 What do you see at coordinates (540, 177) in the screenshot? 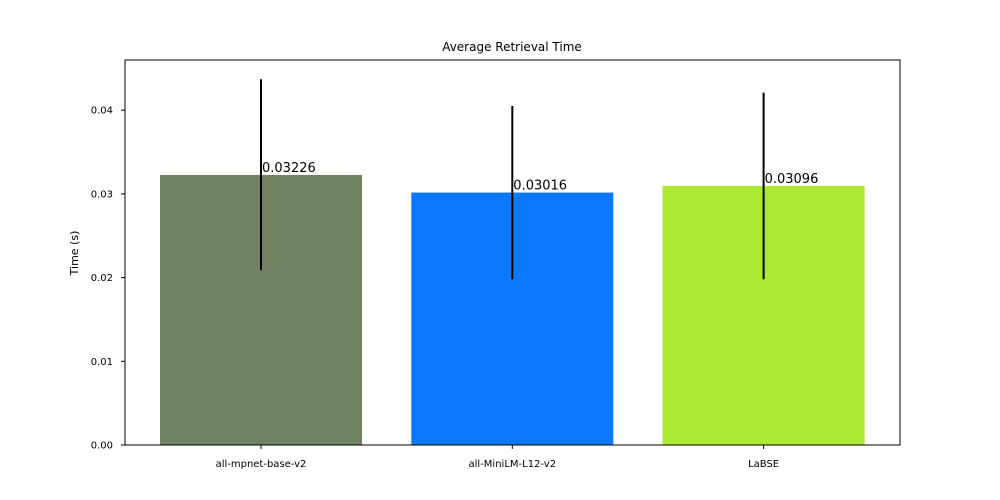
I see `data-labels-group: 0.03226 0.03016 0.03096` at bounding box center [540, 177].